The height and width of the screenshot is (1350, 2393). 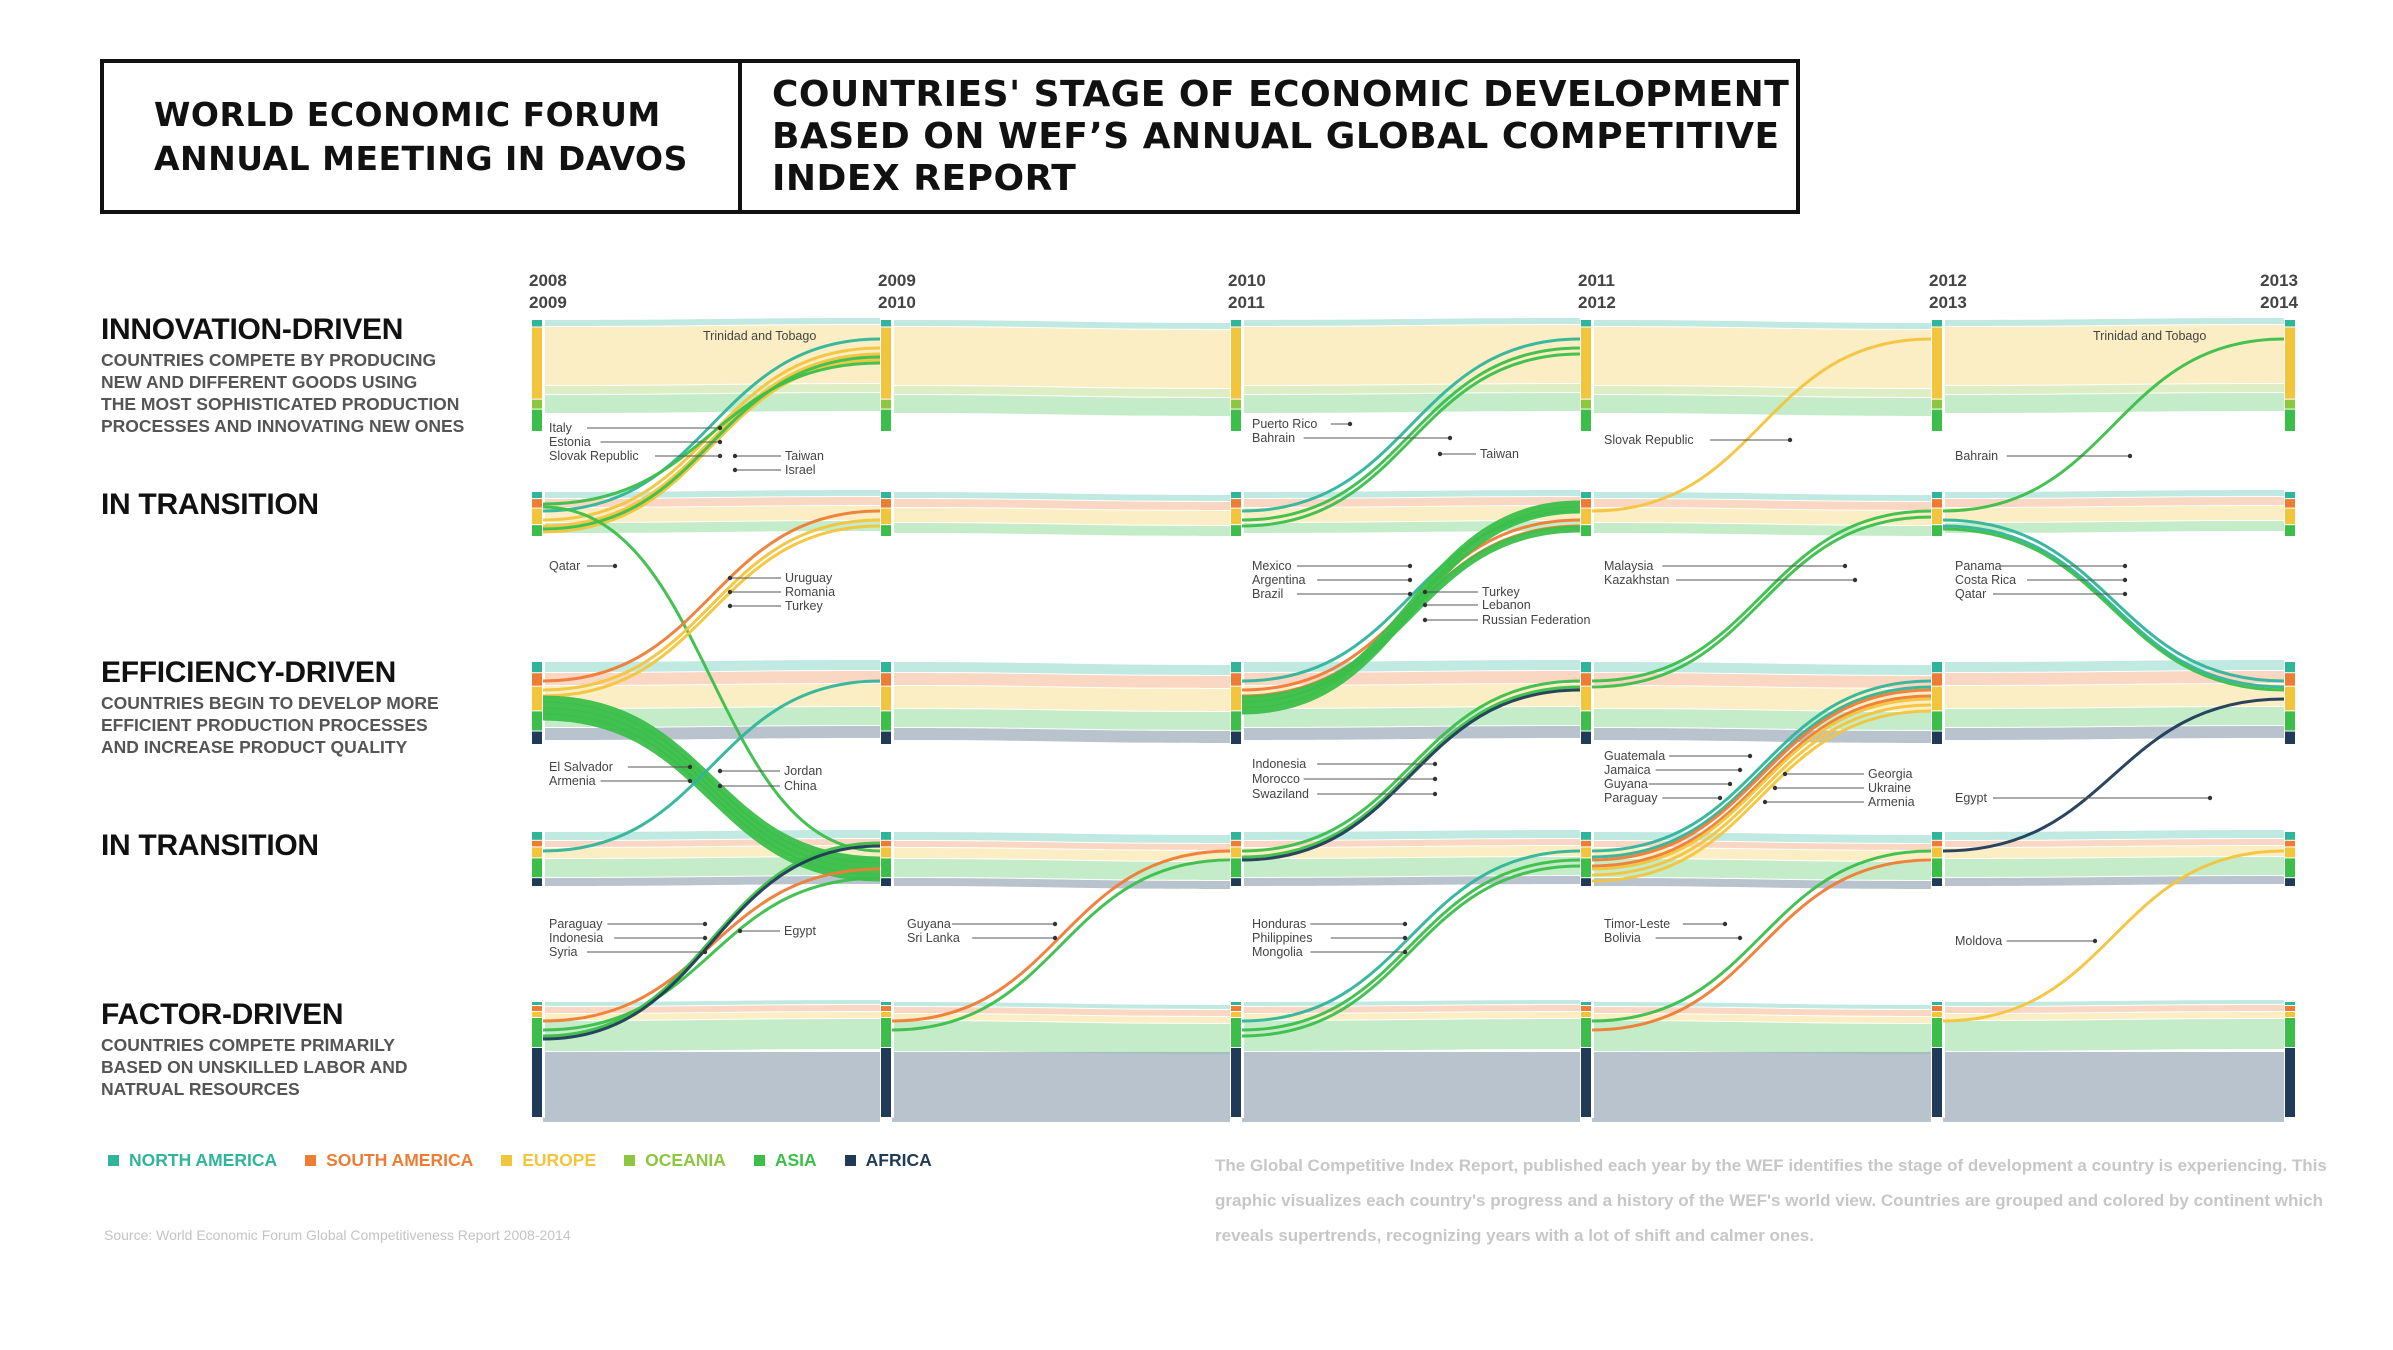 What do you see at coordinates (785, 1160) in the screenshot?
I see `legend-item-asia: ASIA` at bounding box center [785, 1160].